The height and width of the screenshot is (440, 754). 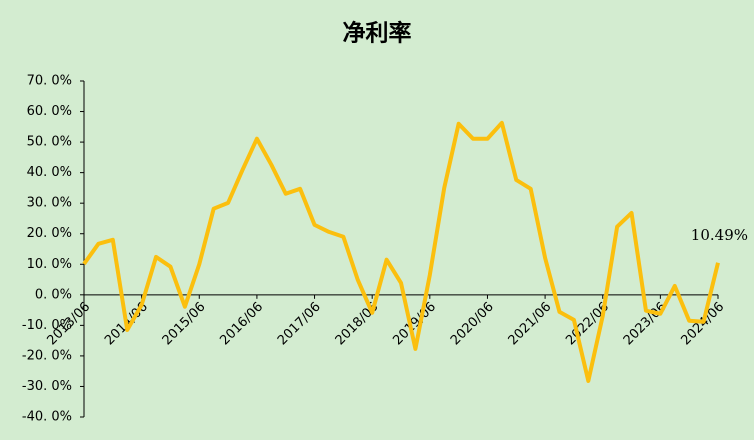 I want to click on x-tick-label: 2016/06, so click(x=241, y=324).